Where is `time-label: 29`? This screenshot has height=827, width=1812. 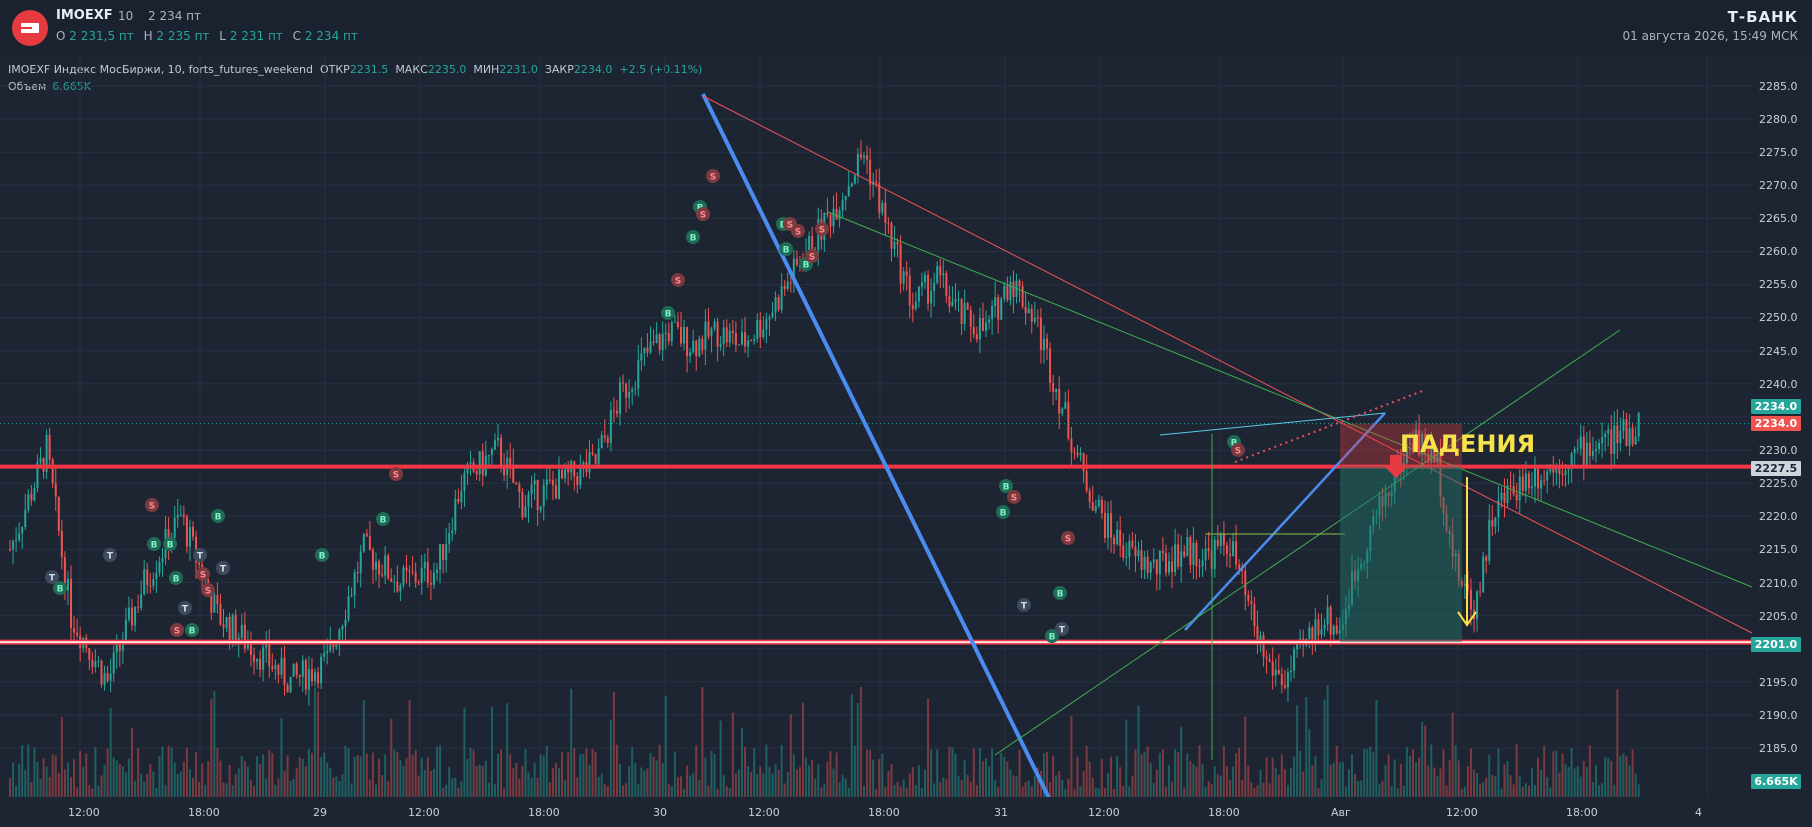 time-label: 29 is located at coordinates (320, 812).